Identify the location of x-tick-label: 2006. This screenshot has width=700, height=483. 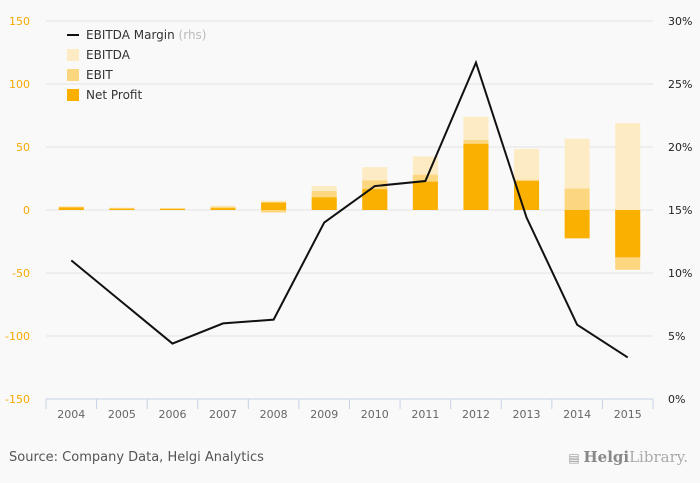
(172, 414).